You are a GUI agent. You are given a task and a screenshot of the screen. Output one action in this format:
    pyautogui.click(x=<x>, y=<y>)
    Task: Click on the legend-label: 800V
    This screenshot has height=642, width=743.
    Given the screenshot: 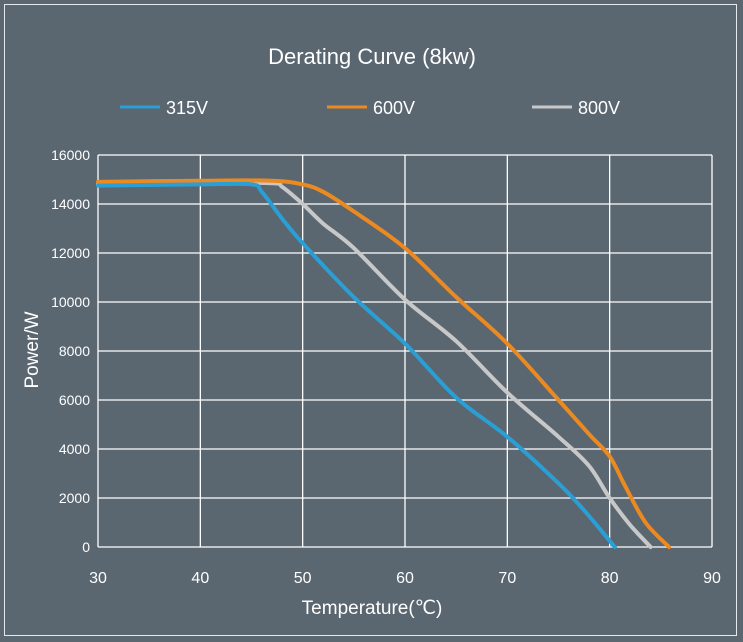 What is the action you would take?
    pyautogui.click(x=599, y=108)
    